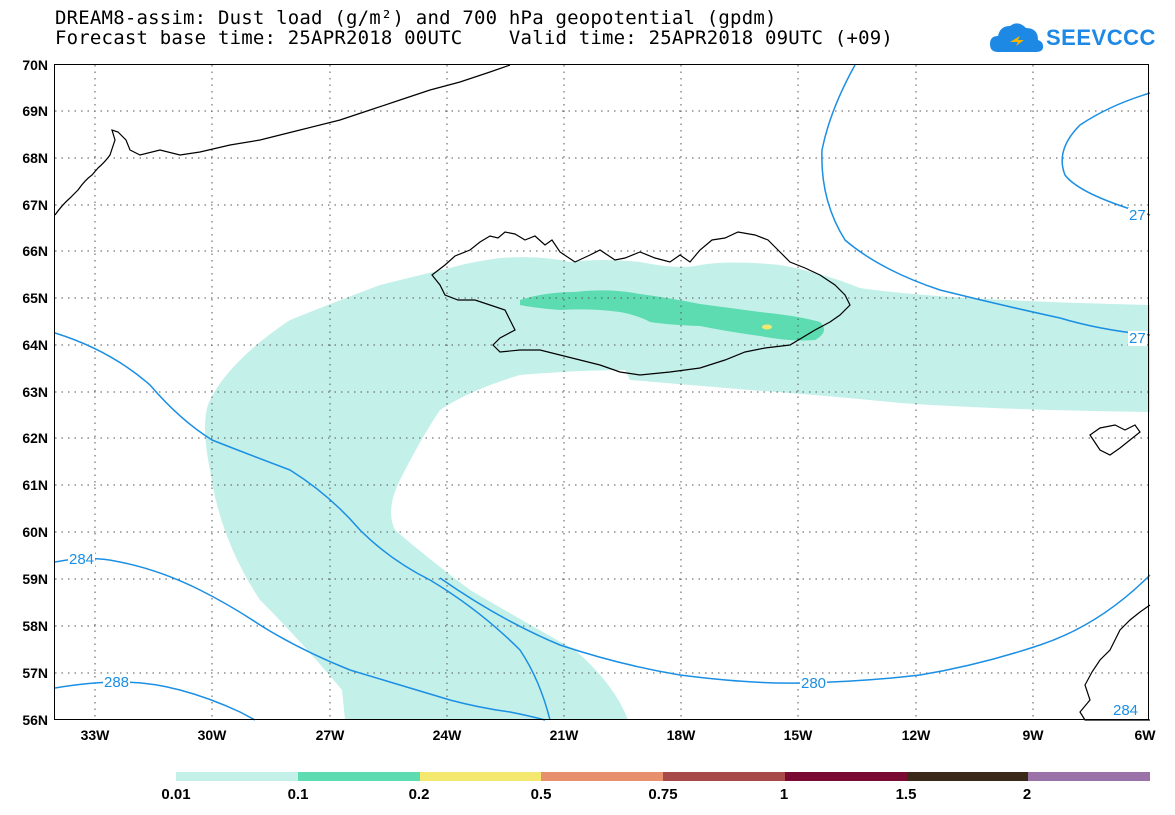 The width and height of the screenshot is (1175, 815). What do you see at coordinates (35, 251) in the screenshot?
I see `lat-label: 66N` at bounding box center [35, 251].